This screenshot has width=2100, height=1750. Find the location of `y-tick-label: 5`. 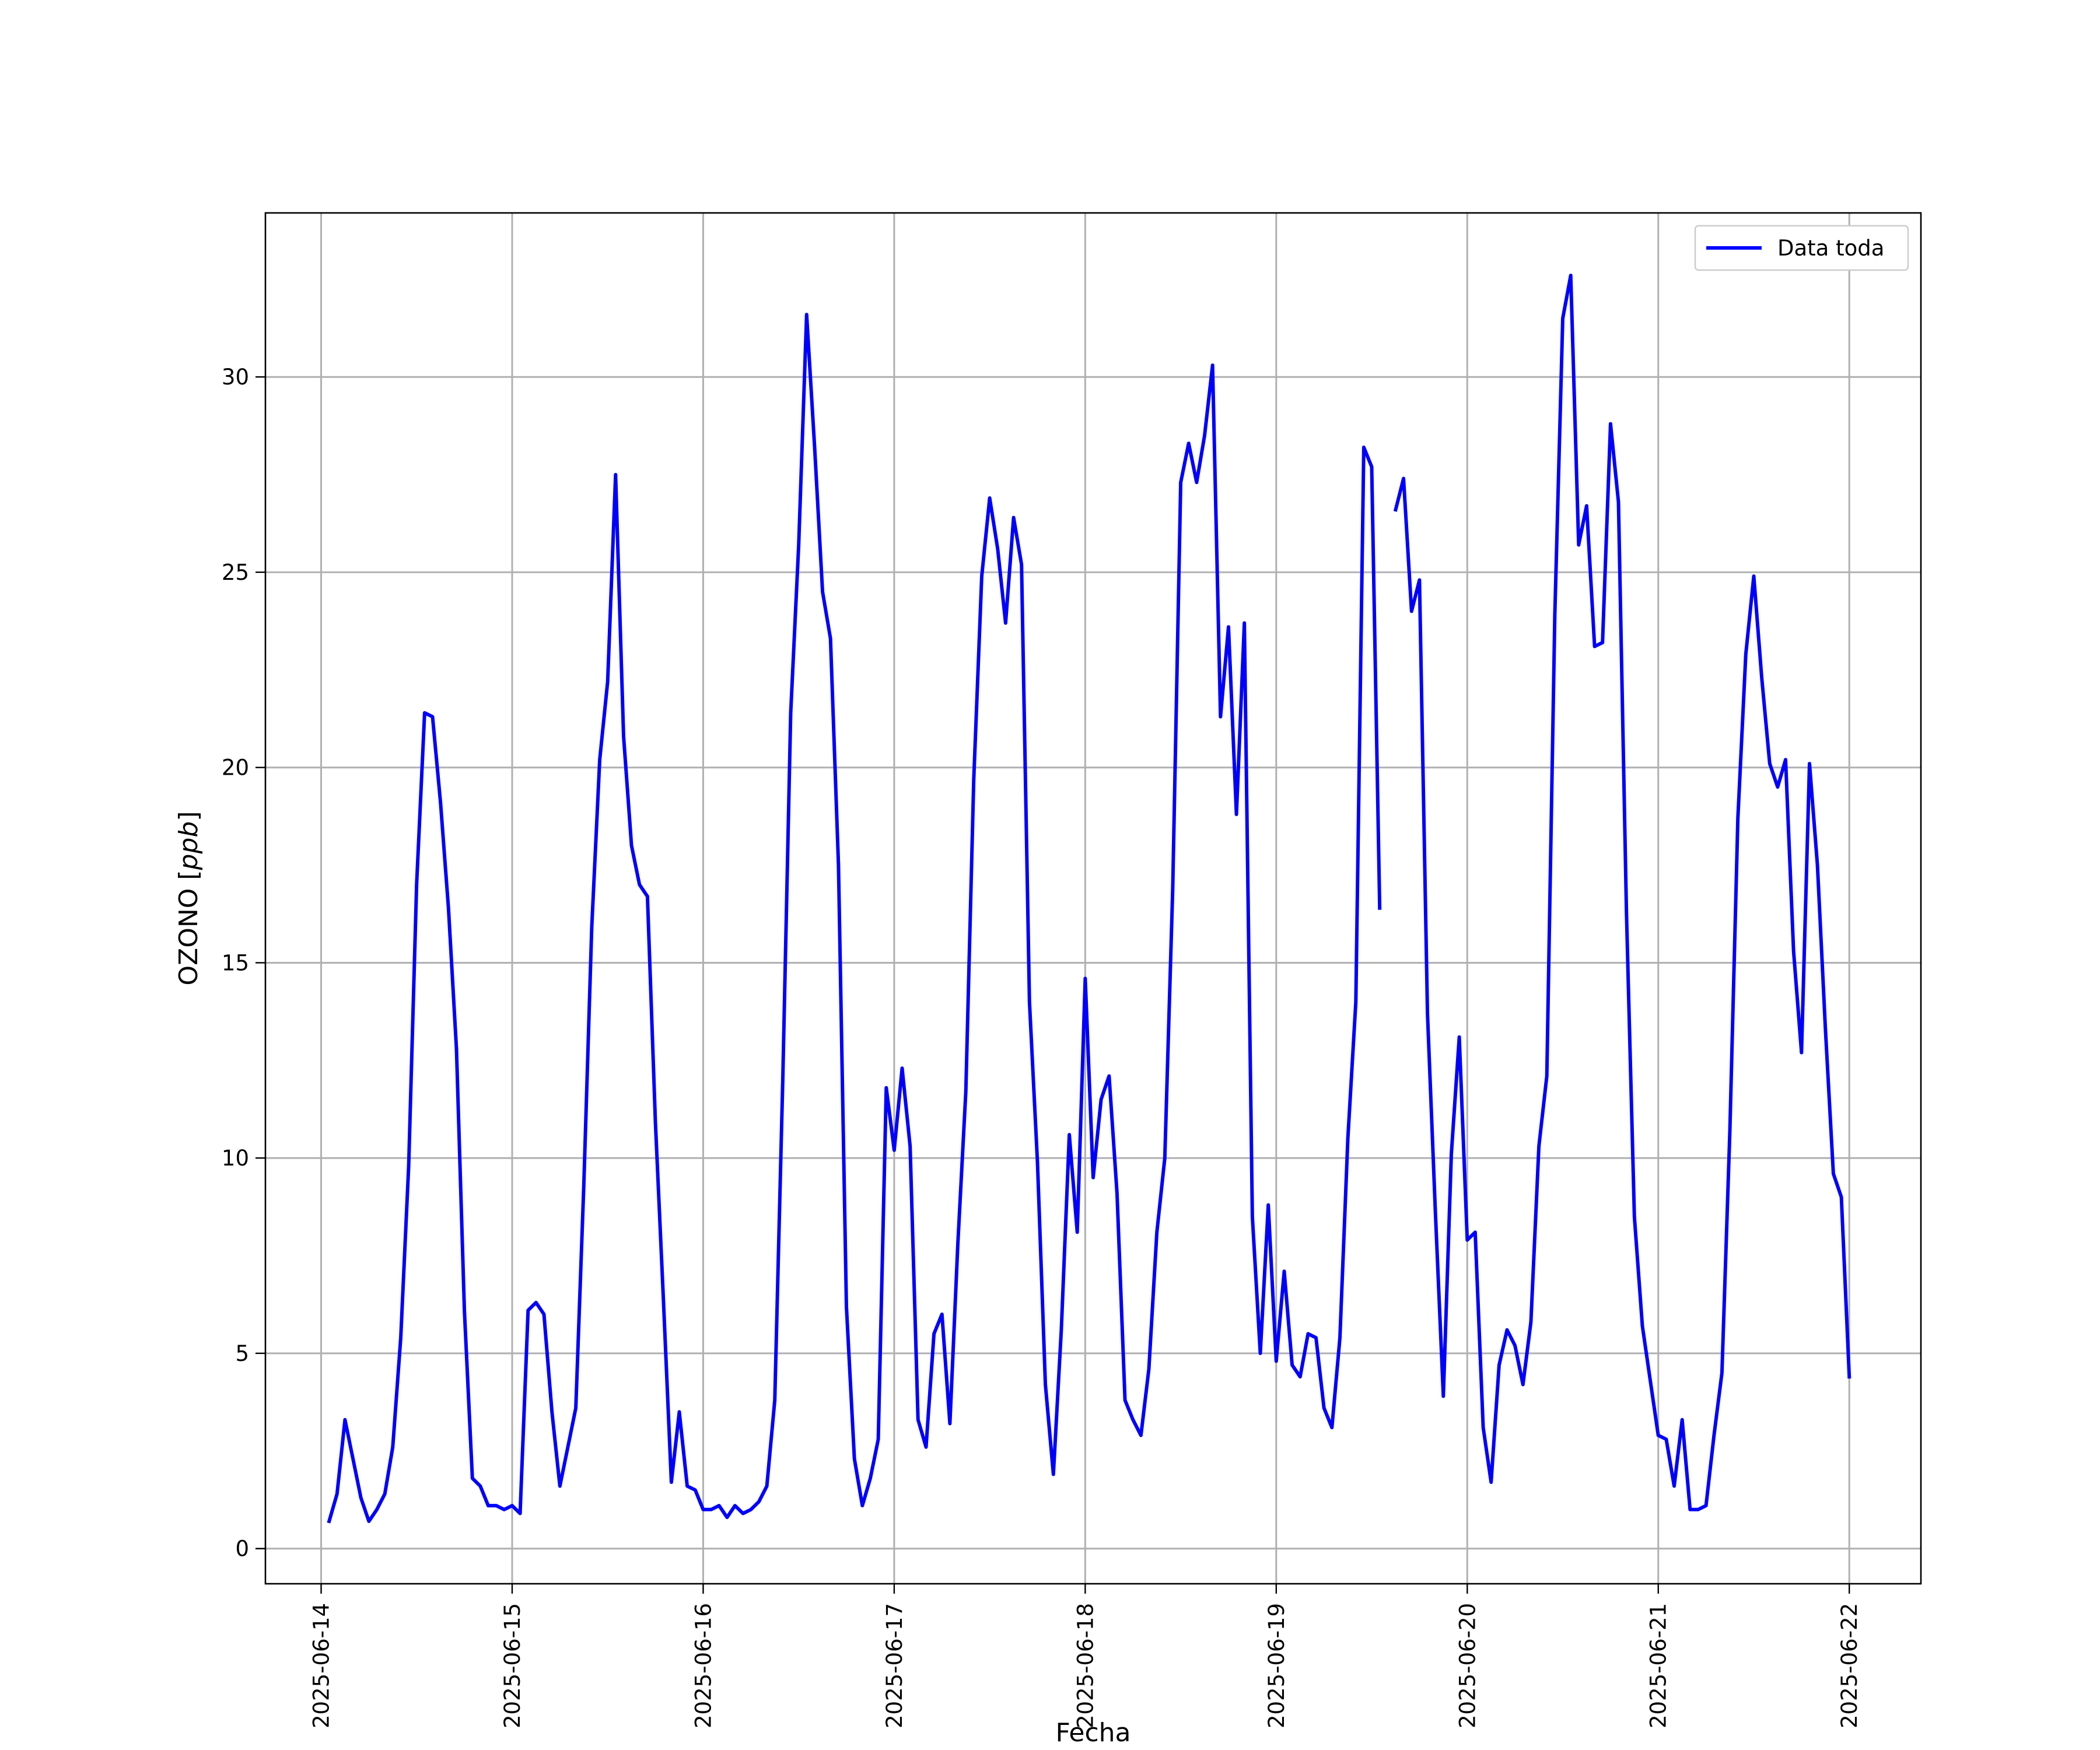

y-tick-label: 5 is located at coordinates (242, 1353).